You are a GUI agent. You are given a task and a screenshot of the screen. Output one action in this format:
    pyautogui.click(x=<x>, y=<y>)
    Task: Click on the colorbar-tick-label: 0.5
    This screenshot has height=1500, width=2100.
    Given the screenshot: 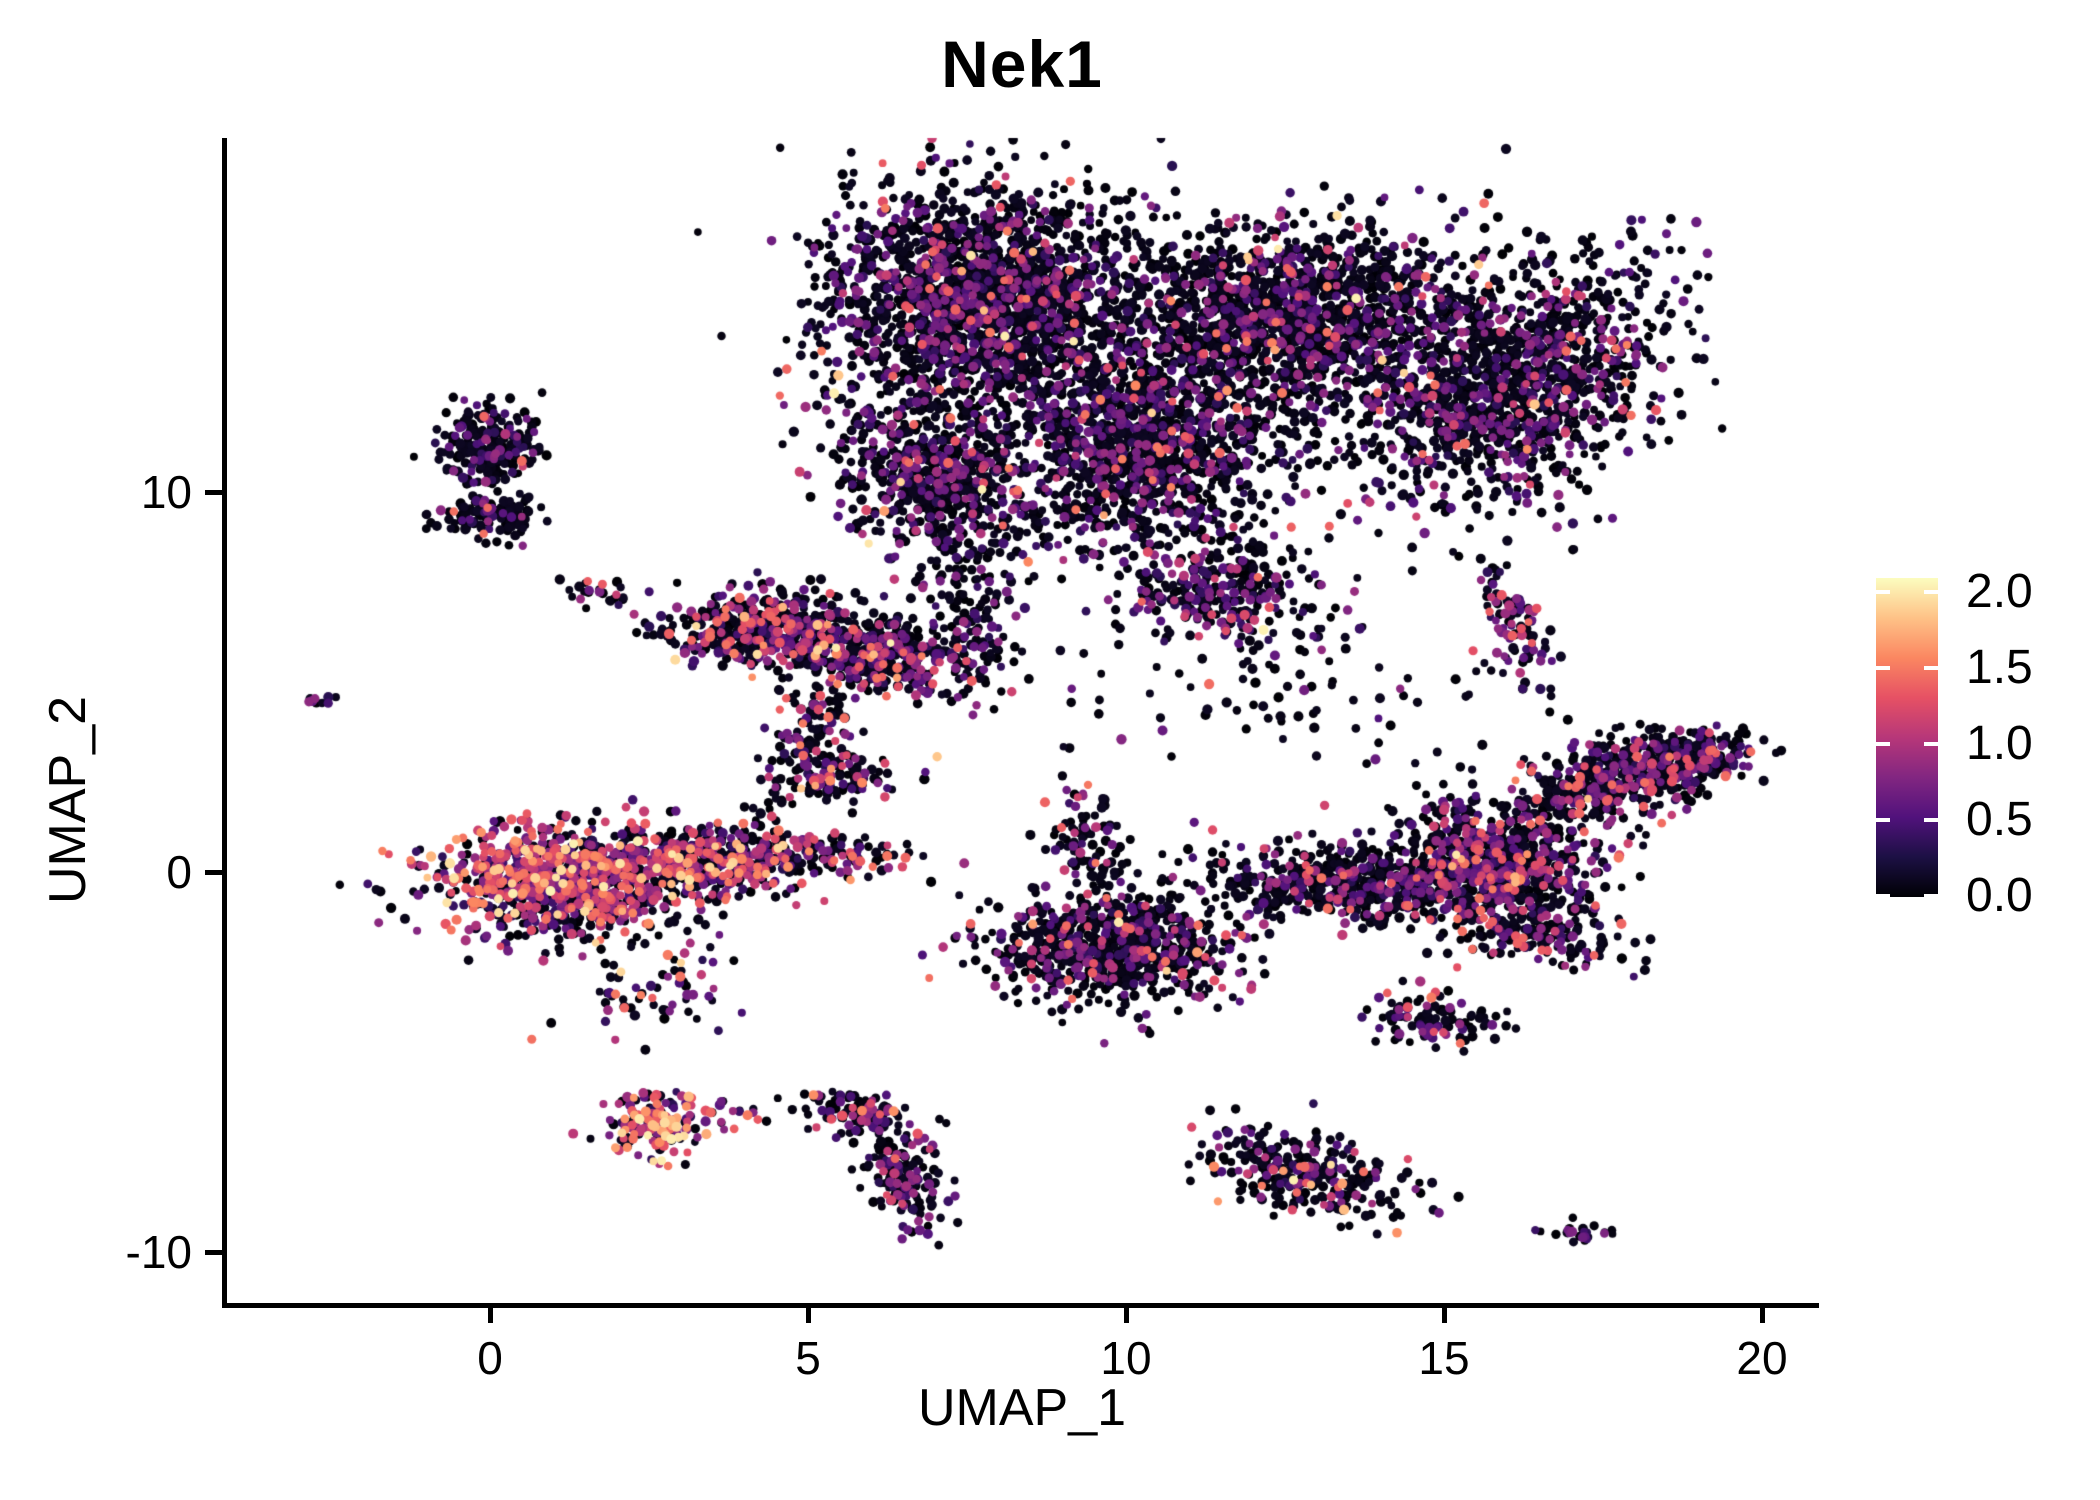 What is the action you would take?
    pyautogui.click(x=1999, y=819)
    